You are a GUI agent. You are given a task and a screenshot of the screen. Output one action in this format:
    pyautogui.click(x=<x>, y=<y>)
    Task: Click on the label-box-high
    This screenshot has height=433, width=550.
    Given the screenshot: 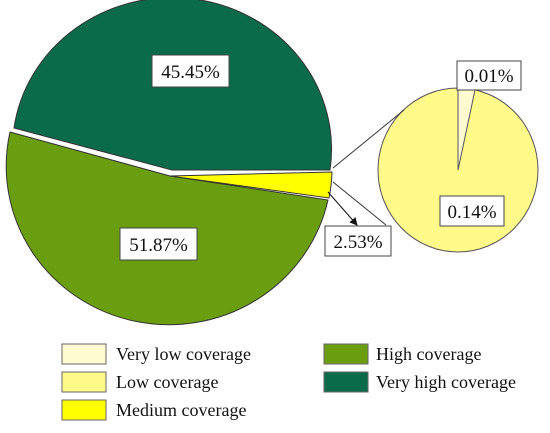 What is the action you would take?
    pyautogui.click(x=158, y=244)
    